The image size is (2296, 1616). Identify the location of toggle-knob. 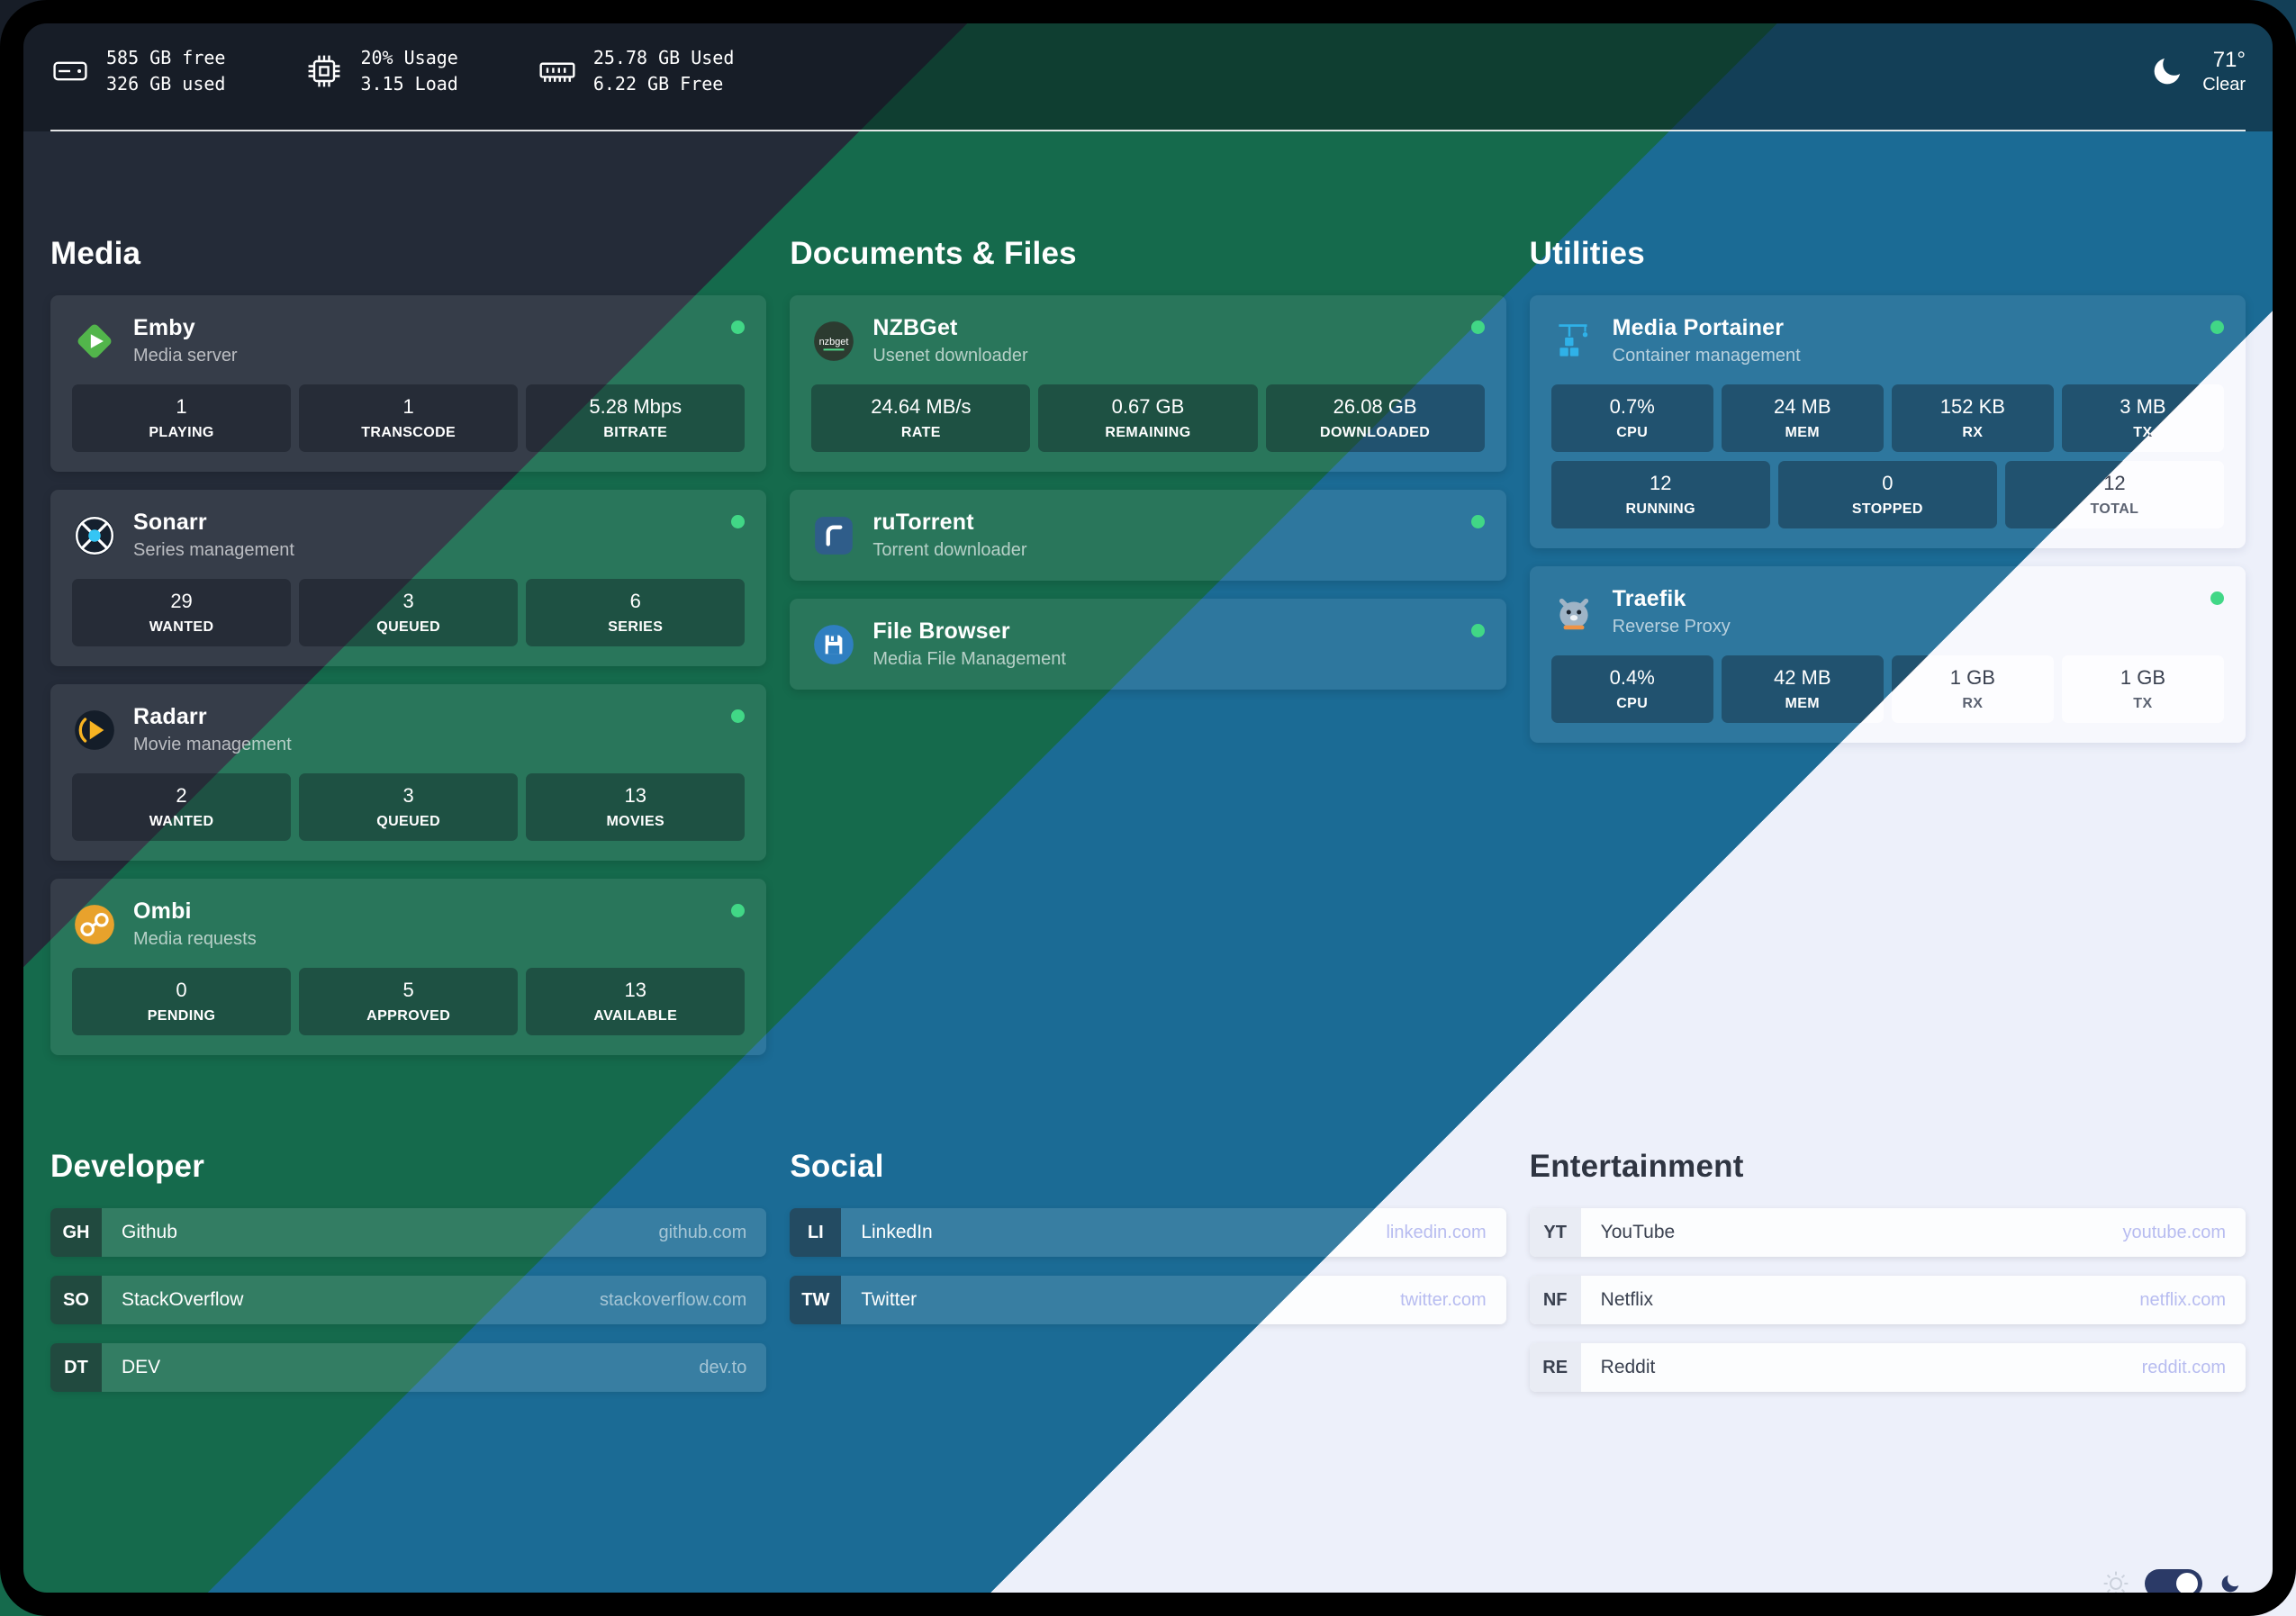
(2187, 1583).